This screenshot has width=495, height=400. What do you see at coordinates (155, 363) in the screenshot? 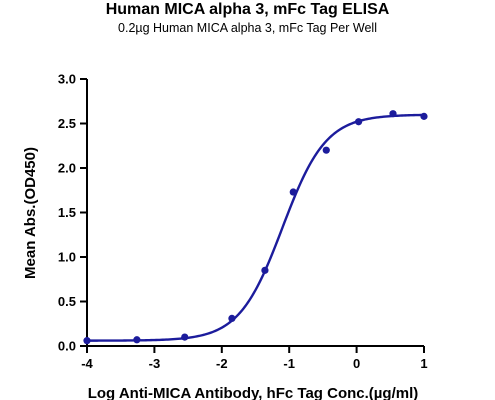
I see `x-tick-label: -3` at bounding box center [155, 363].